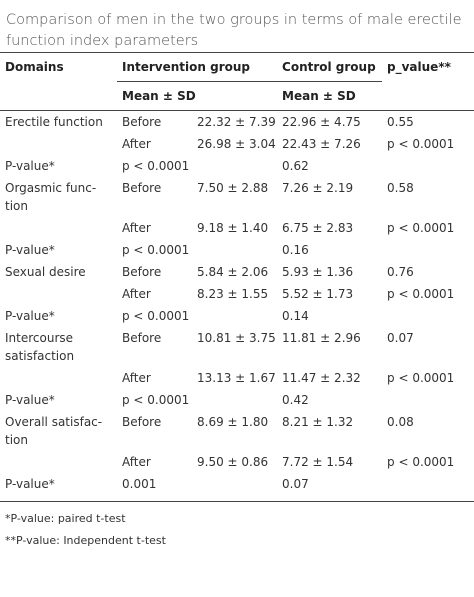 The height and width of the screenshot is (597, 474). What do you see at coordinates (233, 462) in the screenshot?
I see `cell: 9.50 ± 0.86` at bounding box center [233, 462].